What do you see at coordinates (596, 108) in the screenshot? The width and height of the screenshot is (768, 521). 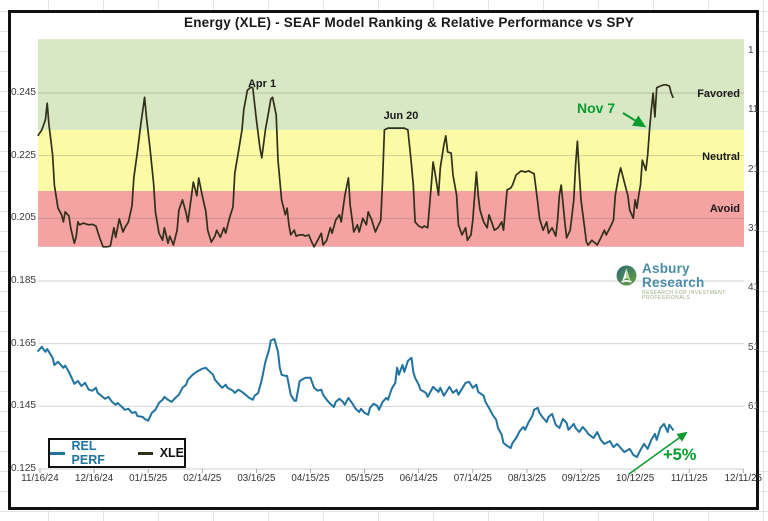 I see `annotation-nov7: Nov 7` at bounding box center [596, 108].